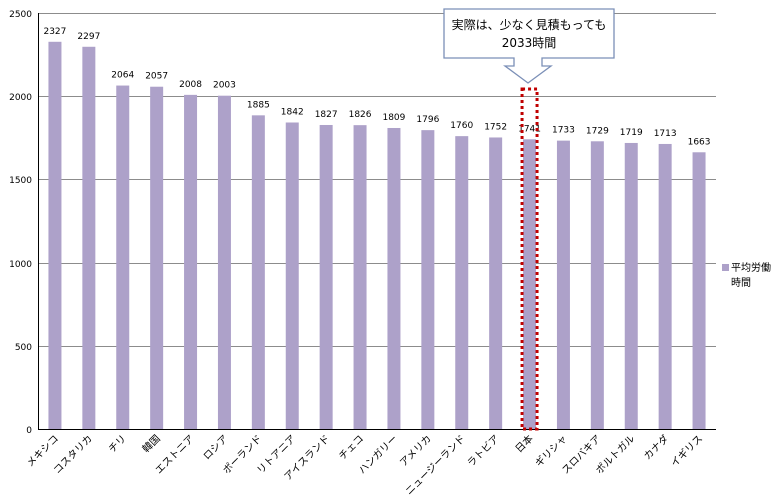  I want to click on japan-highlight-box, so click(529, 259).